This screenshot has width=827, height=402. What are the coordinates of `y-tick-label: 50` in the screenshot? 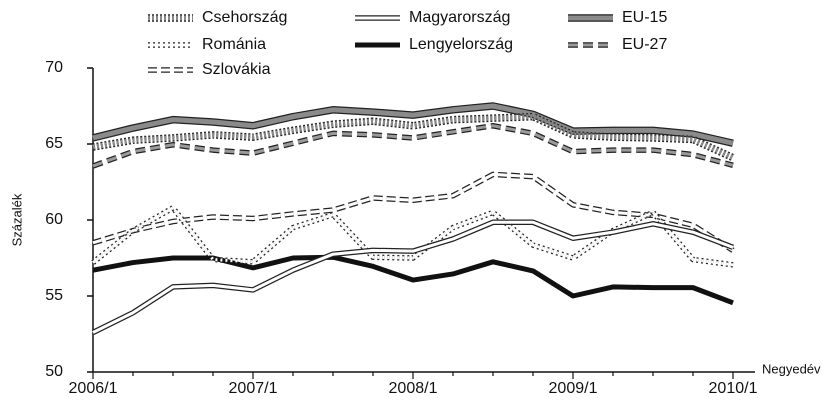 It's located at (54, 371).